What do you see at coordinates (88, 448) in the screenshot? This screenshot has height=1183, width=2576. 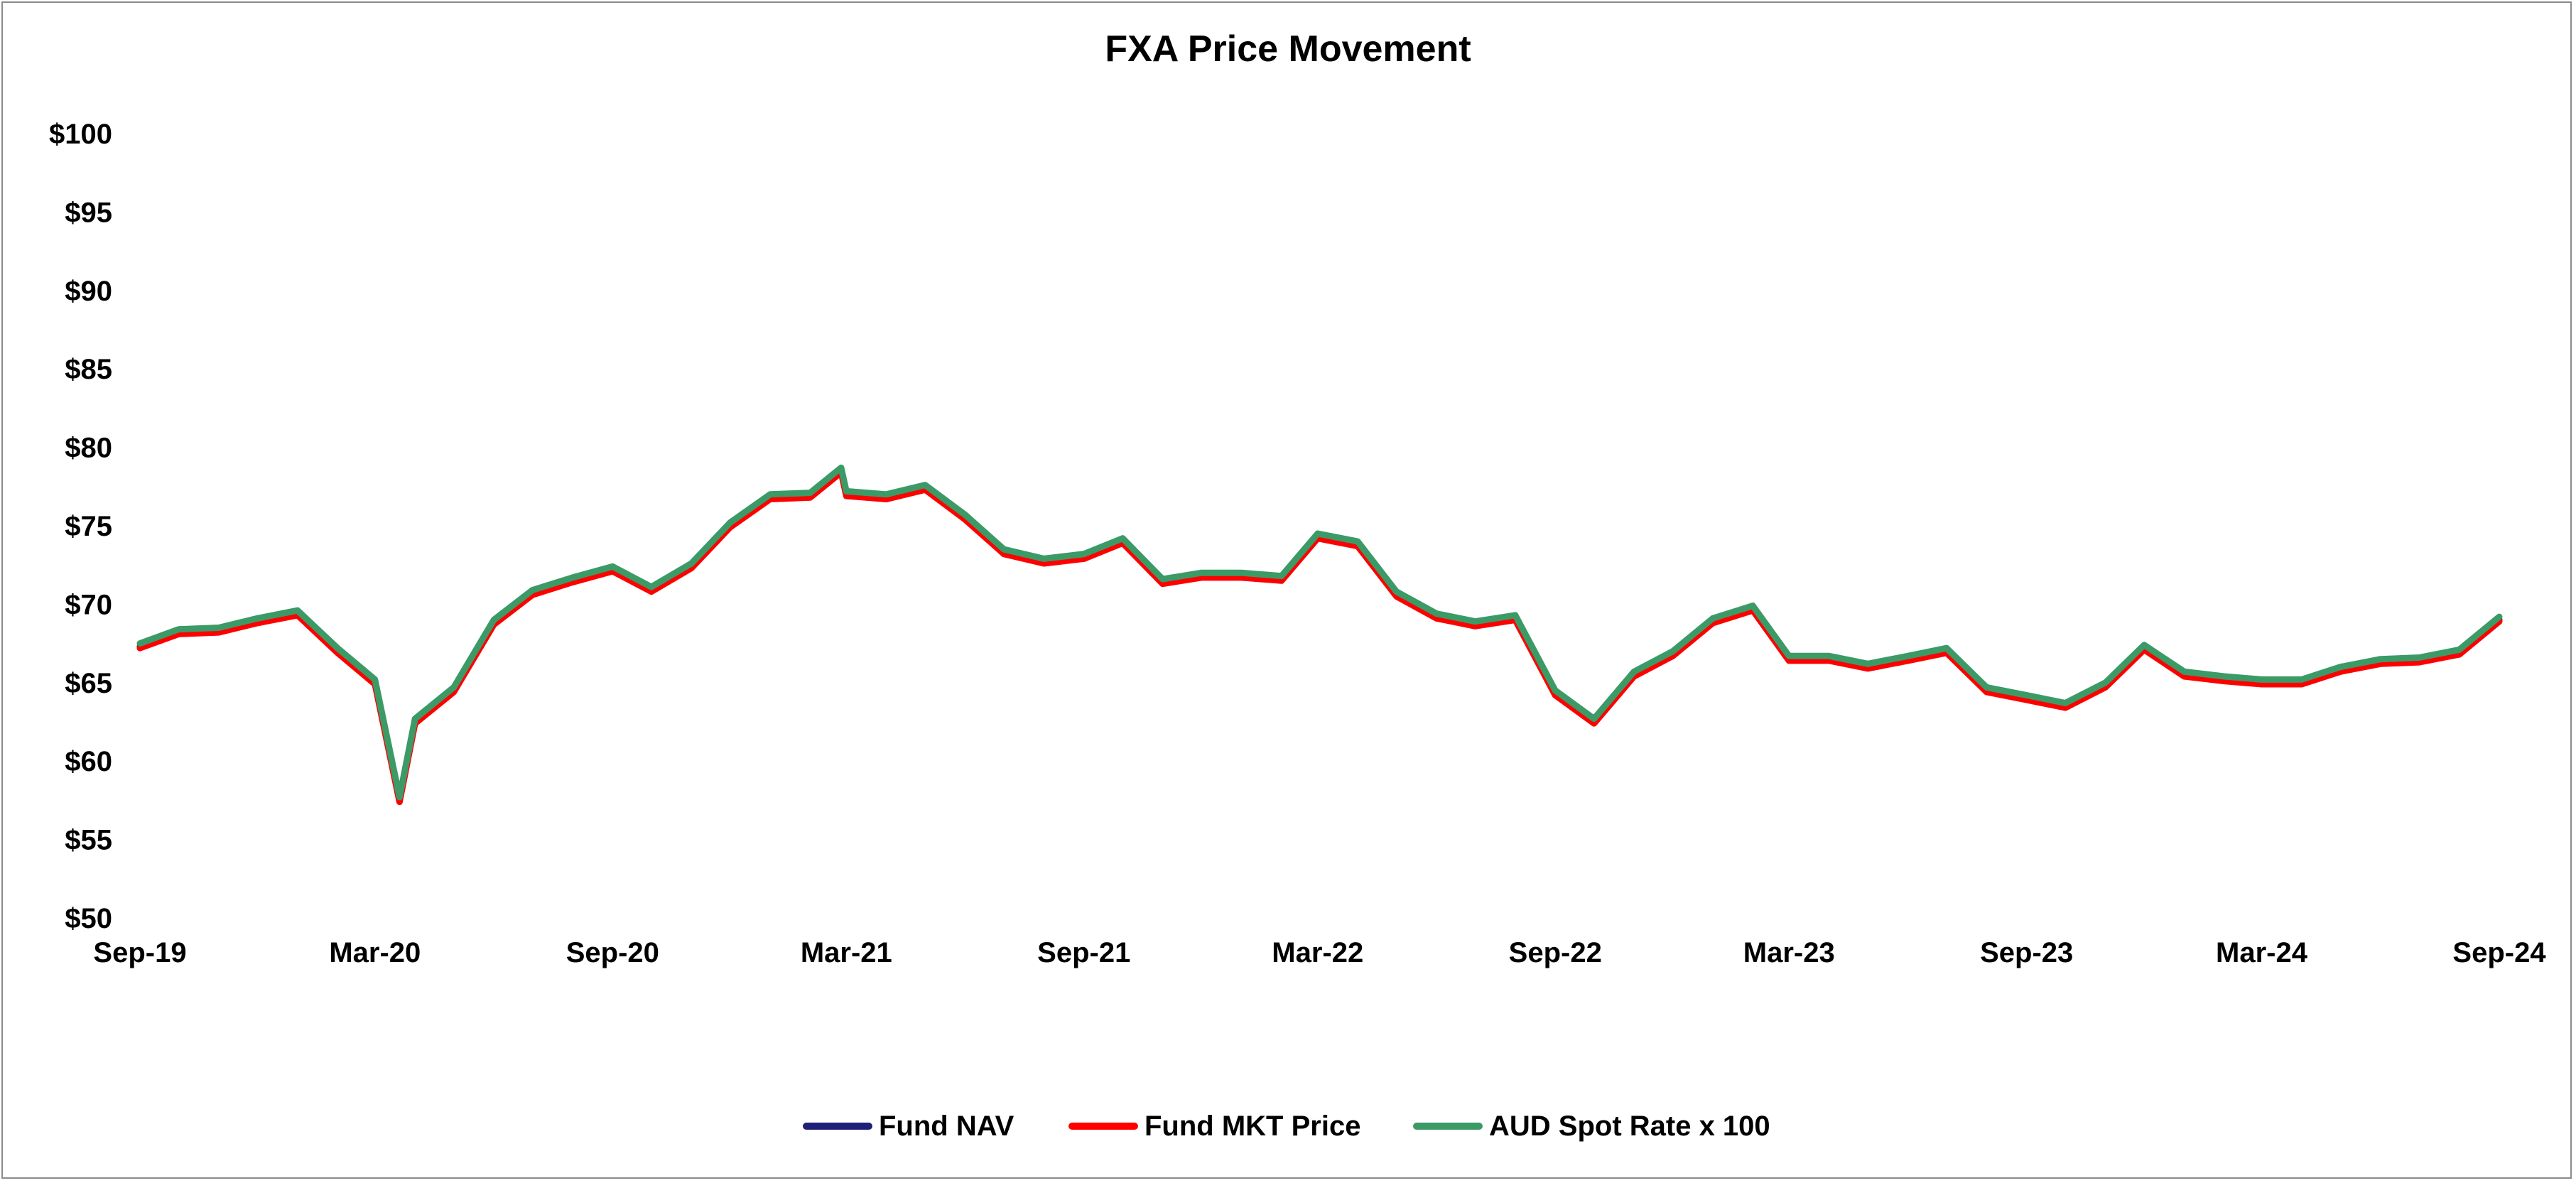 I see `y-tick-label: $80` at bounding box center [88, 448].